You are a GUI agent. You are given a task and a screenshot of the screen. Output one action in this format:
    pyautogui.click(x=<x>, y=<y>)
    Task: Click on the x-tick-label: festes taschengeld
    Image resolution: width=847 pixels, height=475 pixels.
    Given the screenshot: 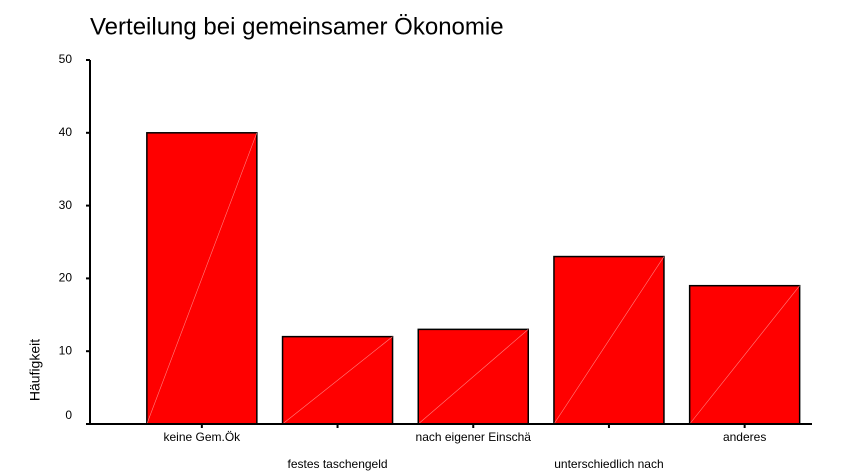 What is the action you would take?
    pyautogui.click(x=338, y=464)
    